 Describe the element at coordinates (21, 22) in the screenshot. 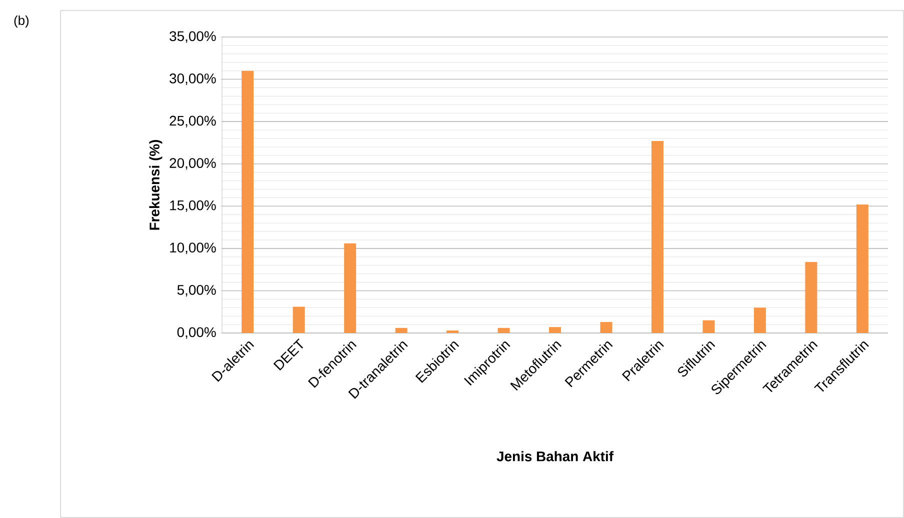

I see `text: (b)` at that location.